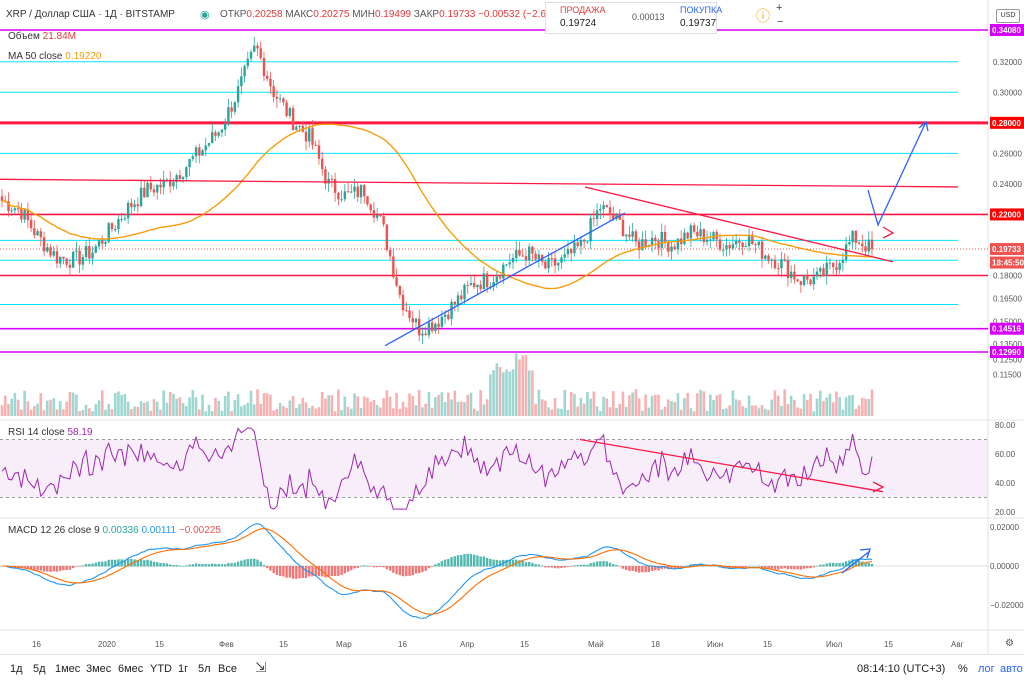 The height and width of the screenshot is (681, 1024). Describe the element at coordinates (50, 432) in the screenshot. I see `rsi-legend: RSI 14 close 58.19` at that location.